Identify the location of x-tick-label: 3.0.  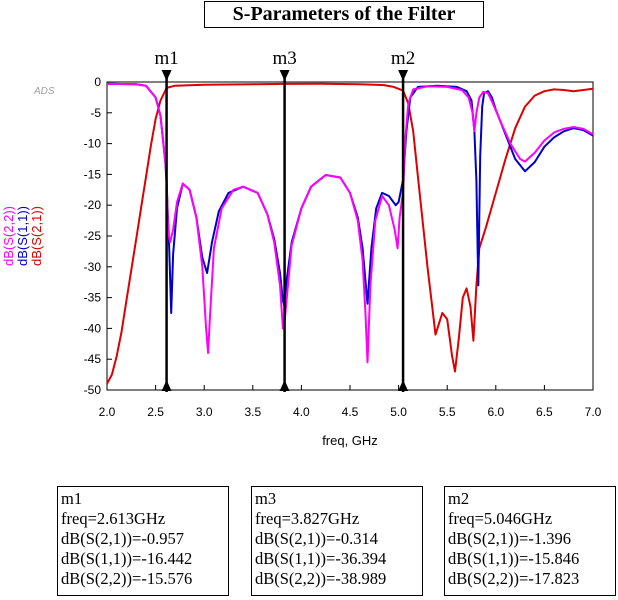
(204, 412).